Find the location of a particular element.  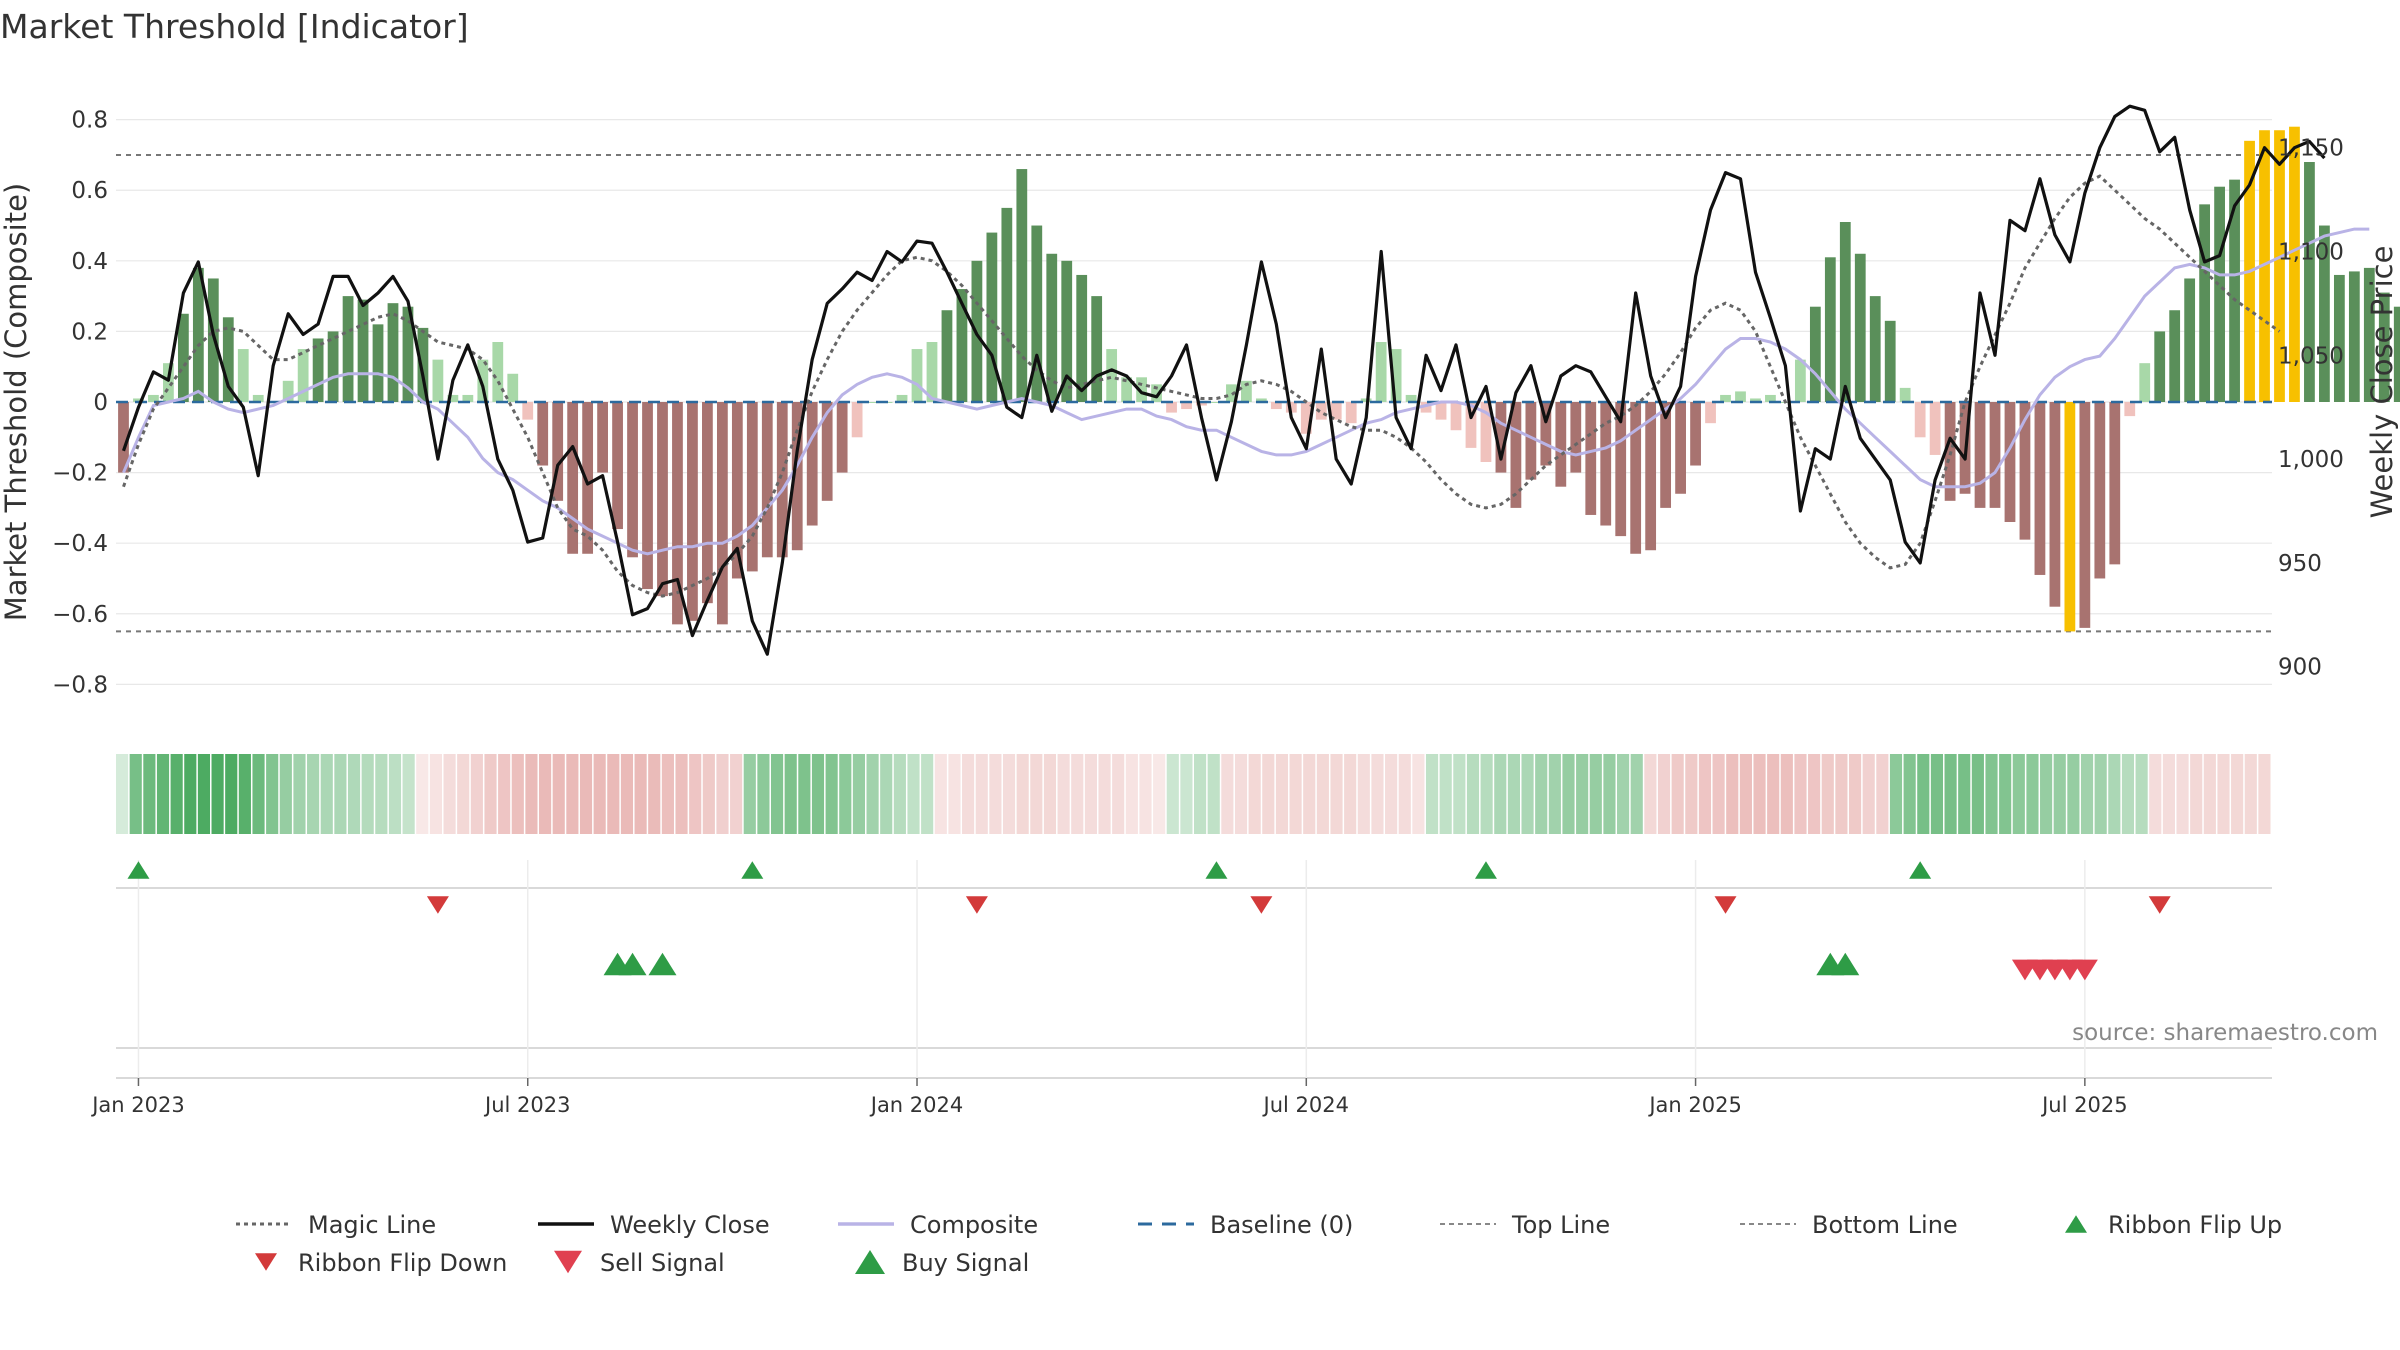

legend-item-buy: Buy Signal is located at coordinates (965, 1263).